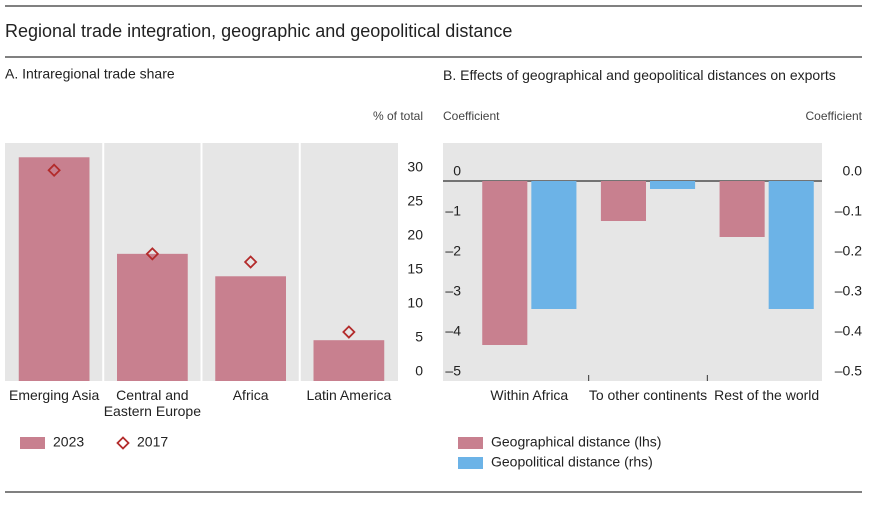 The height and width of the screenshot is (505, 875). Describe the element at coordinates (471, 116) in the screenshot. I see `y-axis-label: Coefficient` at that location.